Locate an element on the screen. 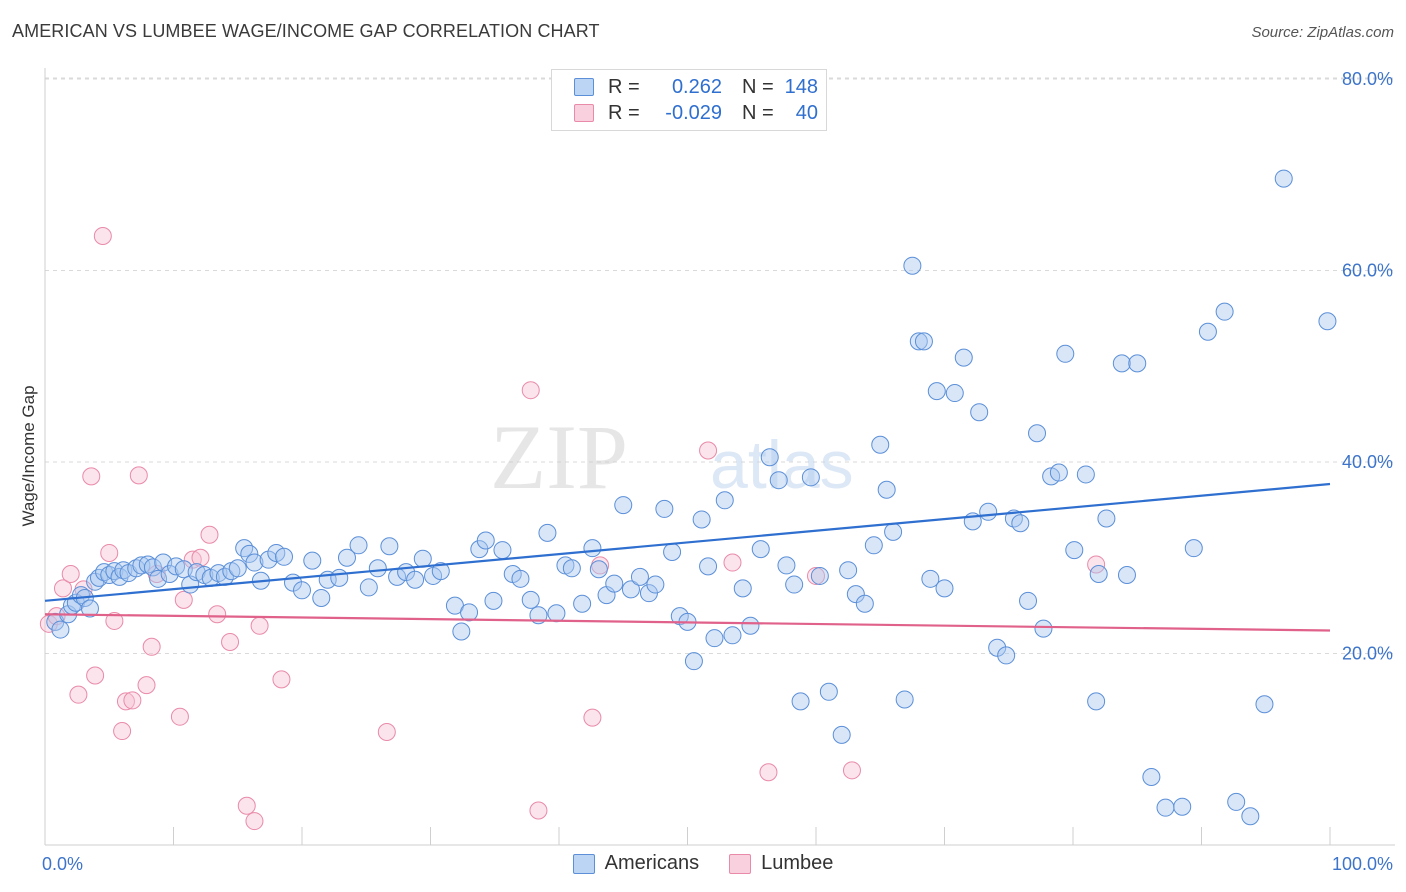  lumbee-swatch is located at coordinates (740, 863).